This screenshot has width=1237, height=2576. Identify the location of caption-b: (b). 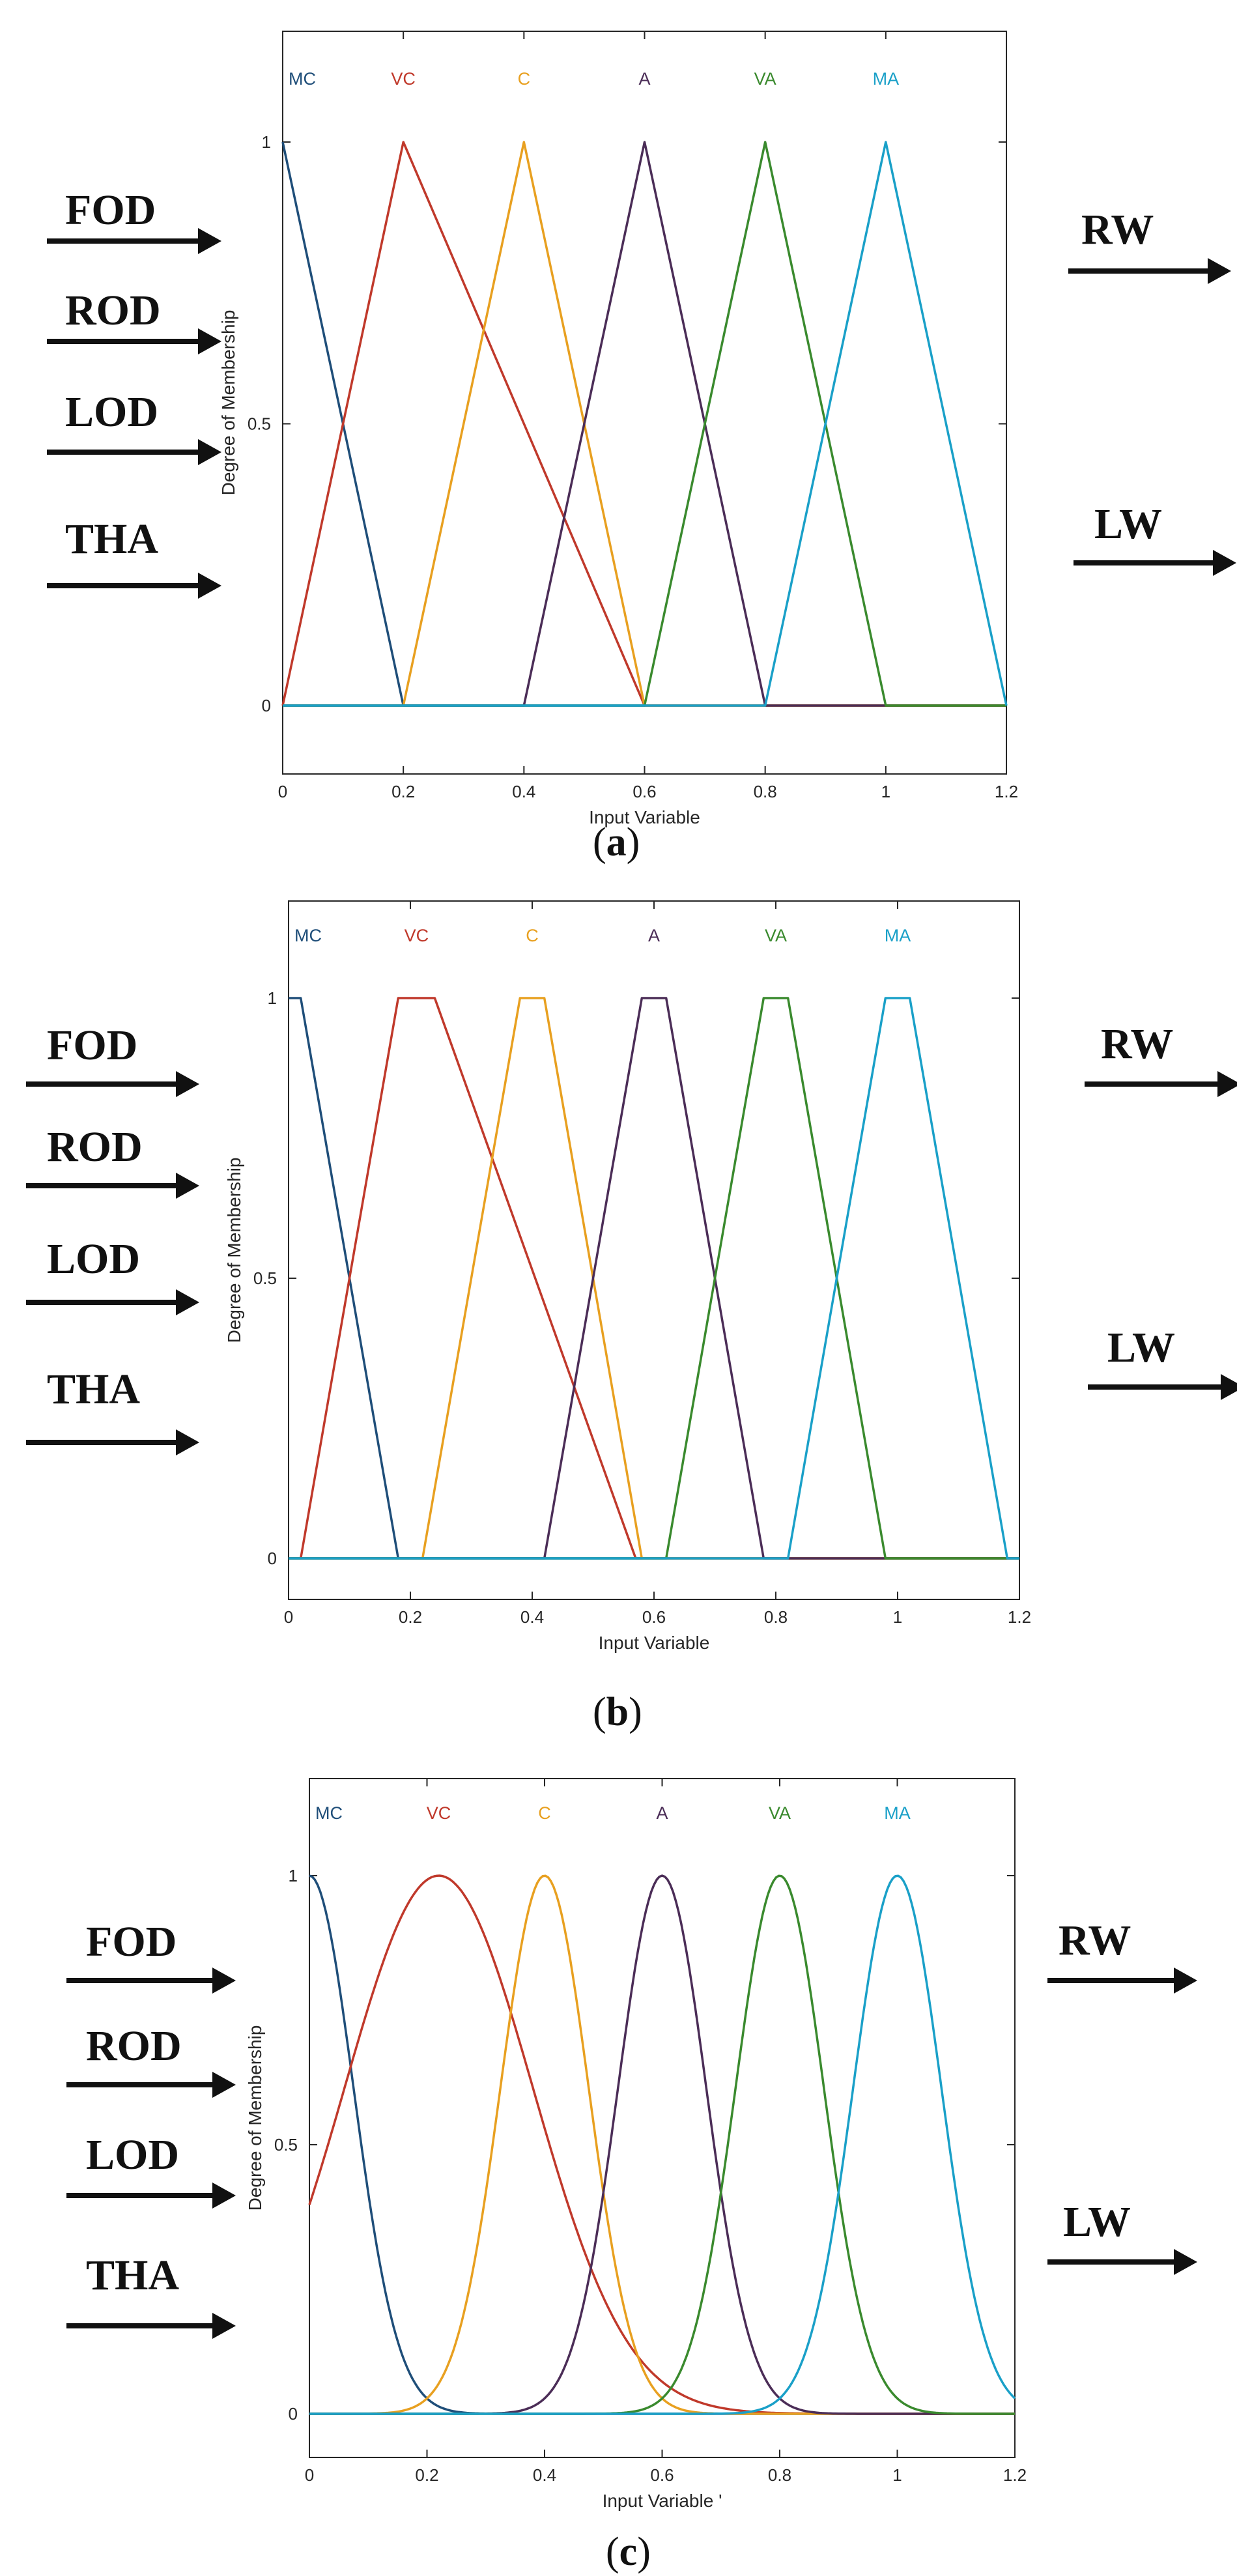
(617, 1712).